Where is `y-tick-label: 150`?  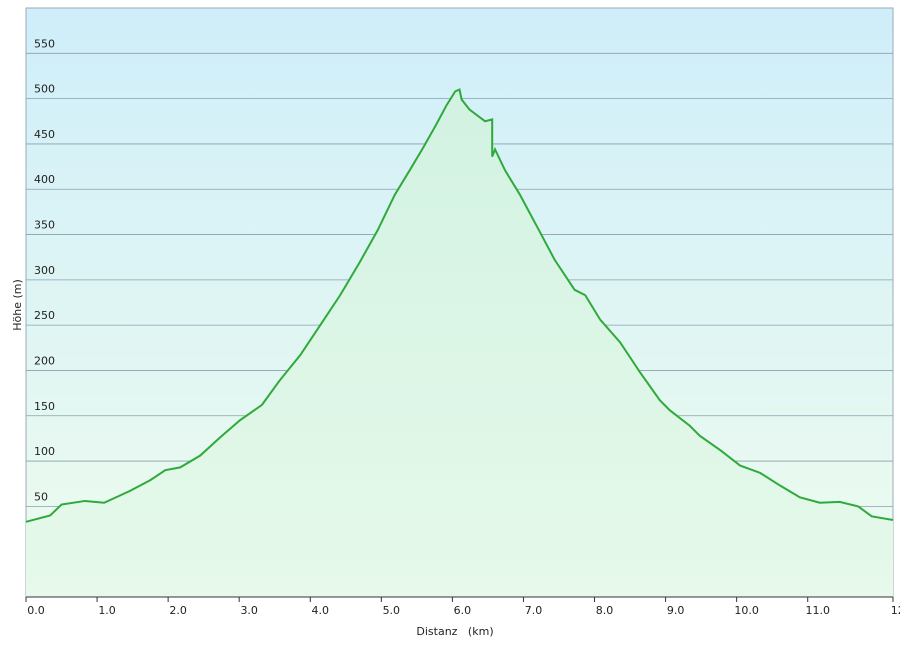 y-tick-label: 150 is located at coordinates (44, 406).